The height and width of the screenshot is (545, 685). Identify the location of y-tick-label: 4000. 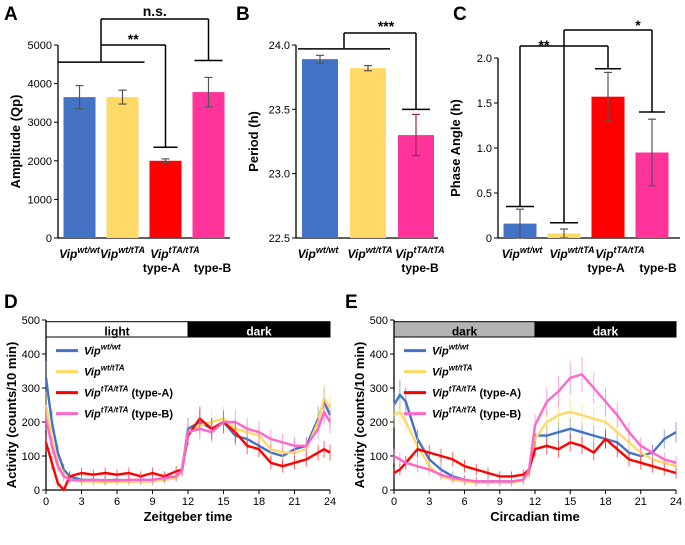
(40, 85).